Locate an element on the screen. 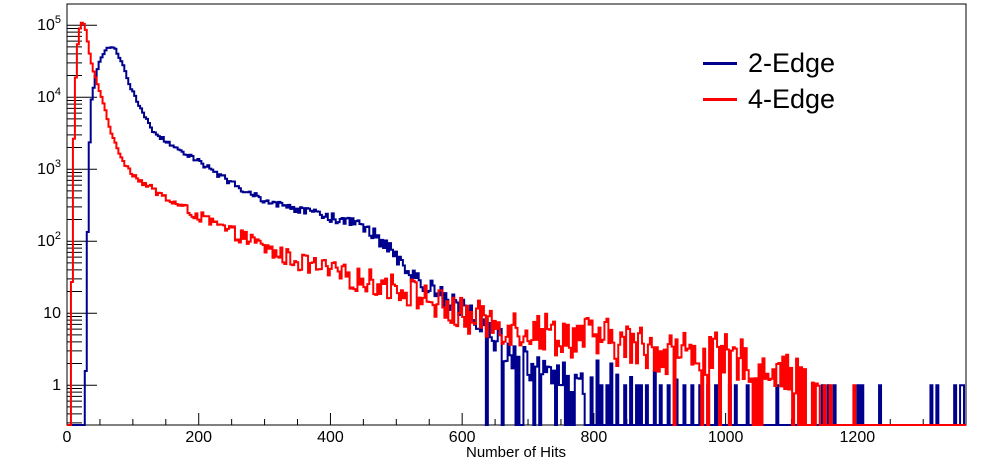  legend-label-2edge: 2-Edge is located at coordinates (792, 63).